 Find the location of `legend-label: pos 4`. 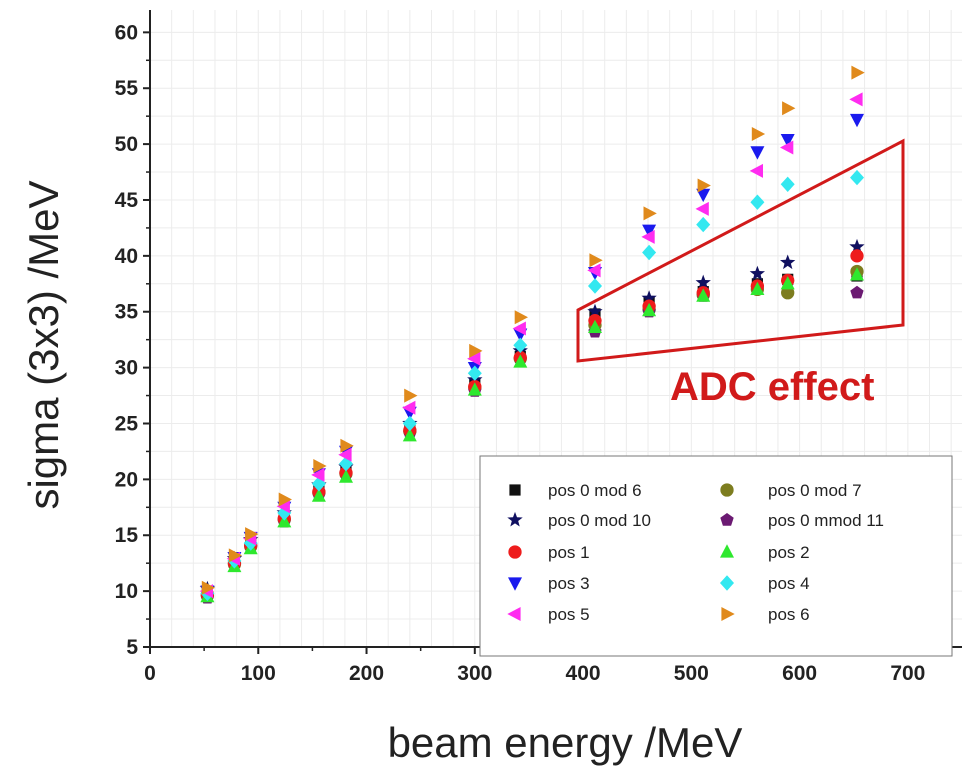

legend-label: pos 4 is located at coordinates (789, 583).